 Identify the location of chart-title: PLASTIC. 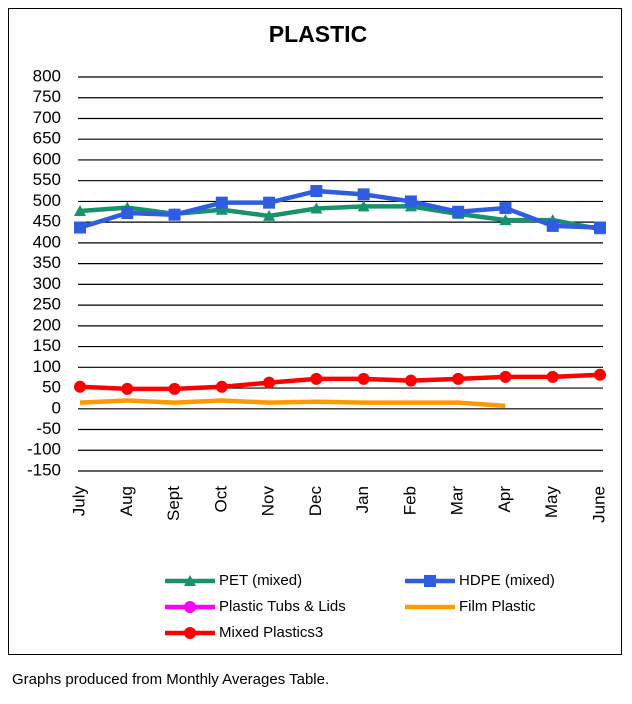
(318, 34).